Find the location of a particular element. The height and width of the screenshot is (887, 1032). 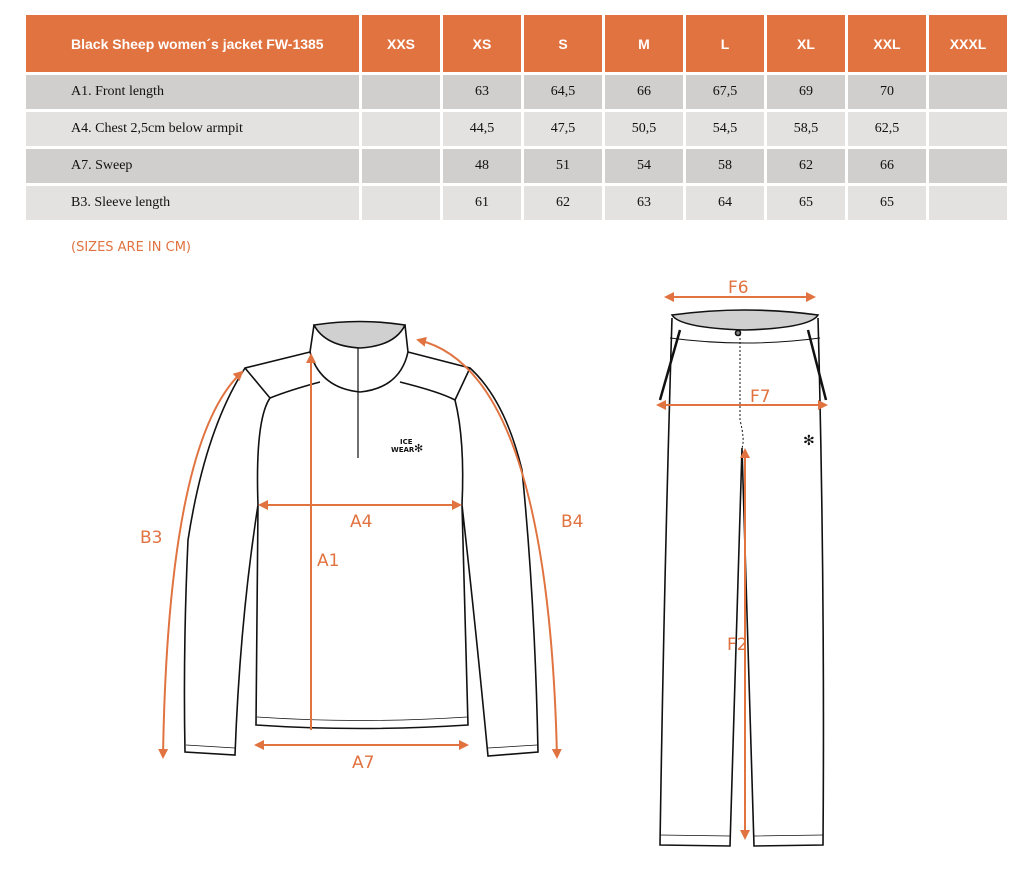

pants-drawing is located at coordinates (743, 578).